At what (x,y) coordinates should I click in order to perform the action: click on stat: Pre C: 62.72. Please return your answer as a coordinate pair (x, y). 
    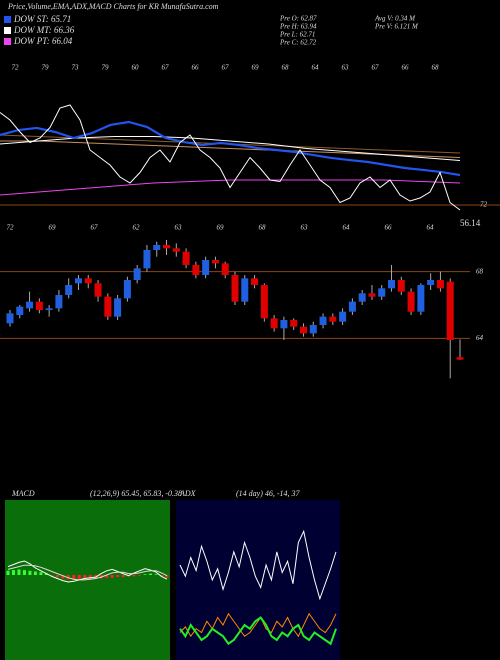
    Looking at the image, I should click on (298, 43).